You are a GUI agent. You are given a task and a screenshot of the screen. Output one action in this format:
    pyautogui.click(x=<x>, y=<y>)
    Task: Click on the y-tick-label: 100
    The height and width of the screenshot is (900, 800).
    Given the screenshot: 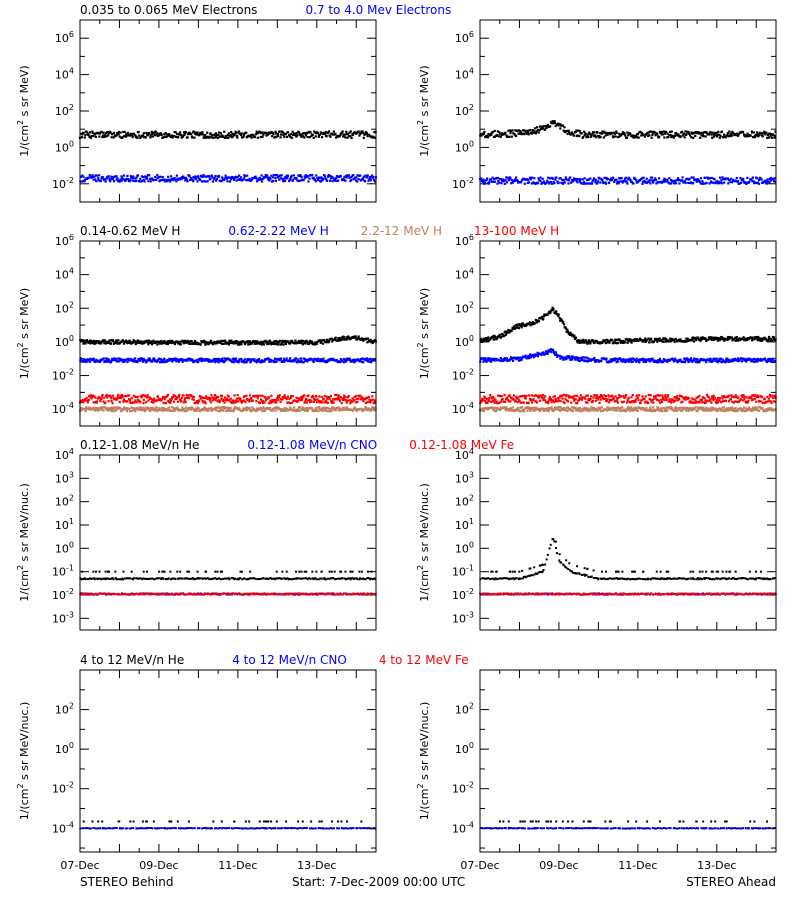 What is the action you would take?
    pyautogui.click(x=464, y=146)
    